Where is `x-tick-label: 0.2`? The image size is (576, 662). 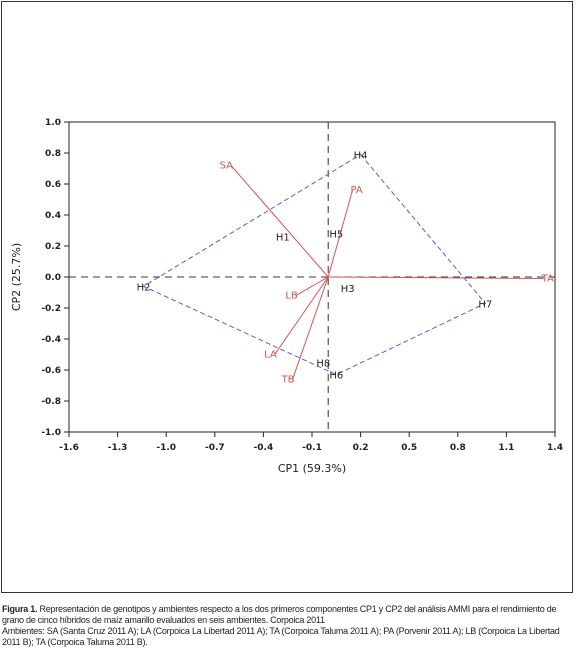 x-tick-label: 0.2 is located at coordinates (361, 448).